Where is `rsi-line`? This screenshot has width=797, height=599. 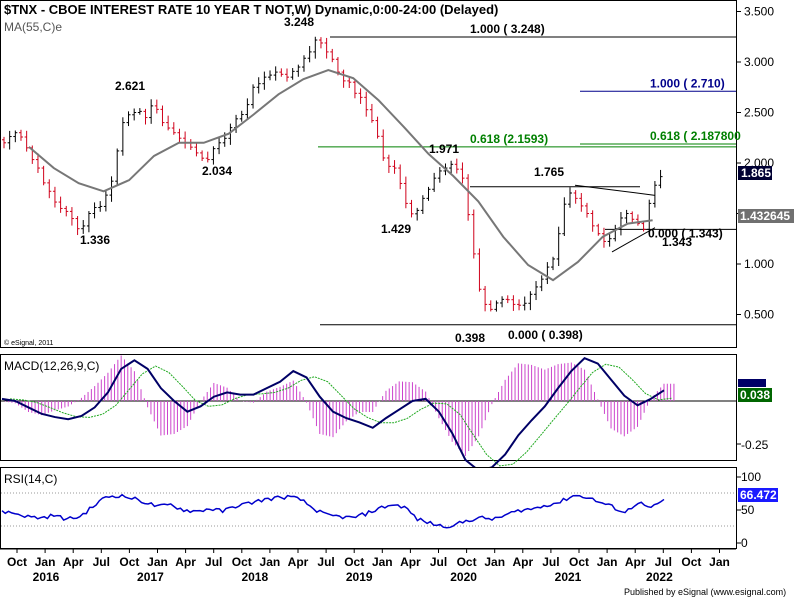 rsi-line is located at coordinates (333, 511).